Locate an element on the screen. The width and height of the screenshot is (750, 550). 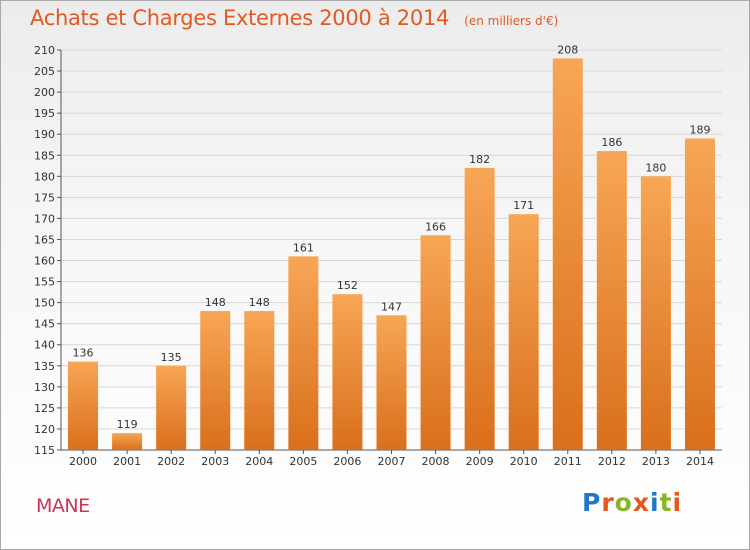
data-label: 147 is located at coordinates (391, 306).